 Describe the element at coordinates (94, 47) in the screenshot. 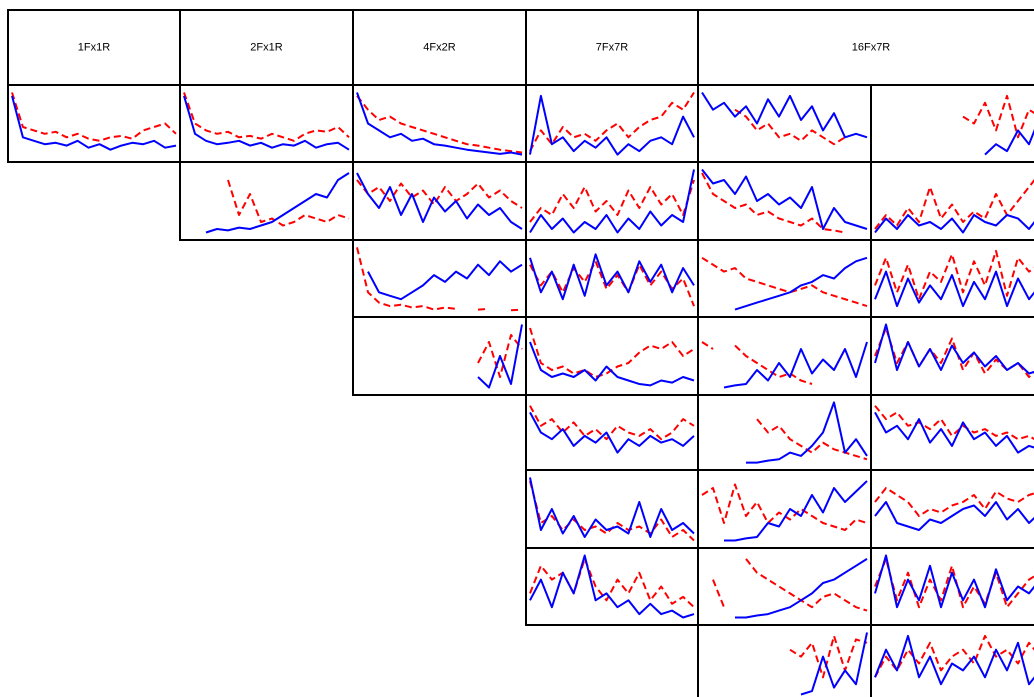

I see `column-header: 1Fx1R` at that location.